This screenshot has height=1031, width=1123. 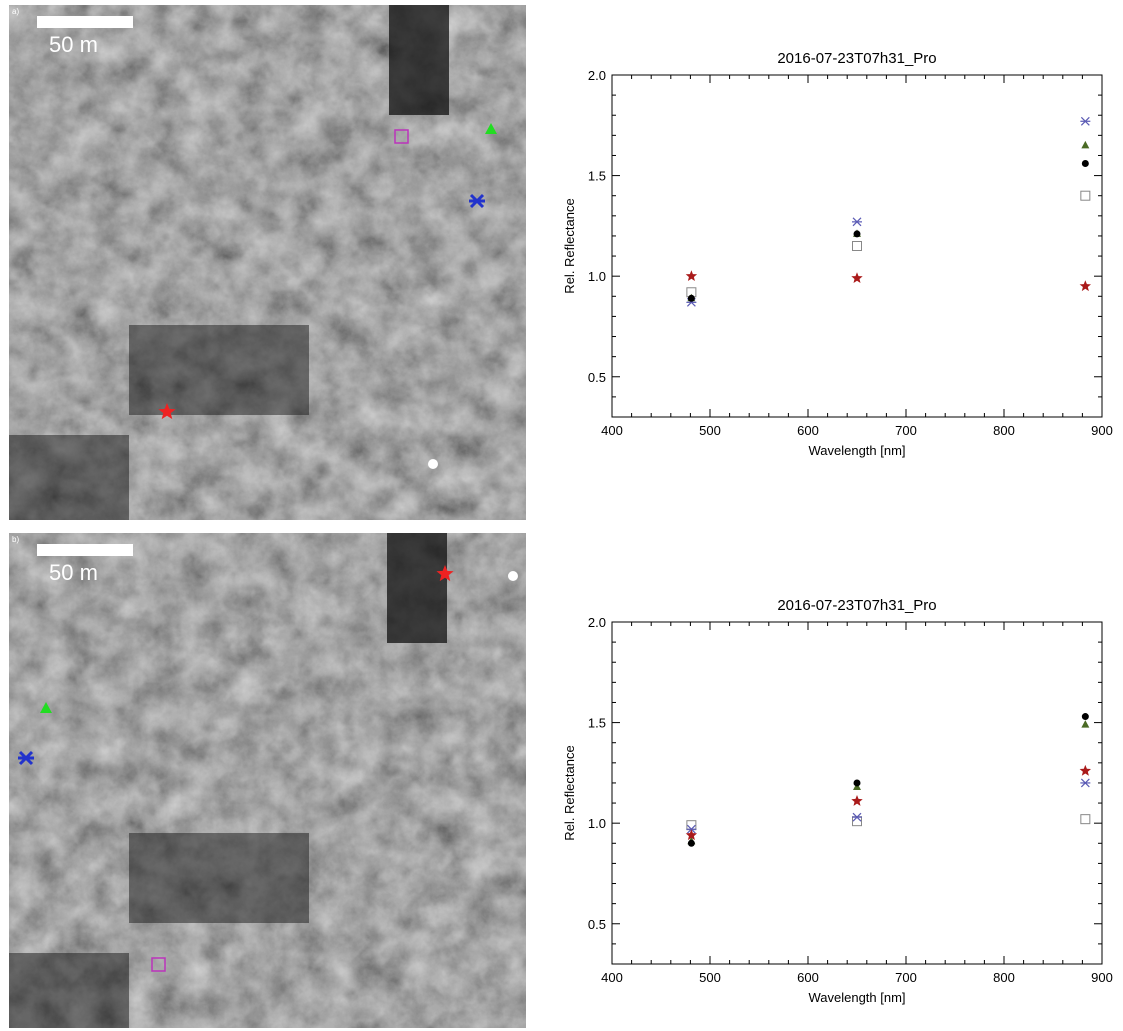 I want to click on scale-bar-b, so click(x=85, y=550).